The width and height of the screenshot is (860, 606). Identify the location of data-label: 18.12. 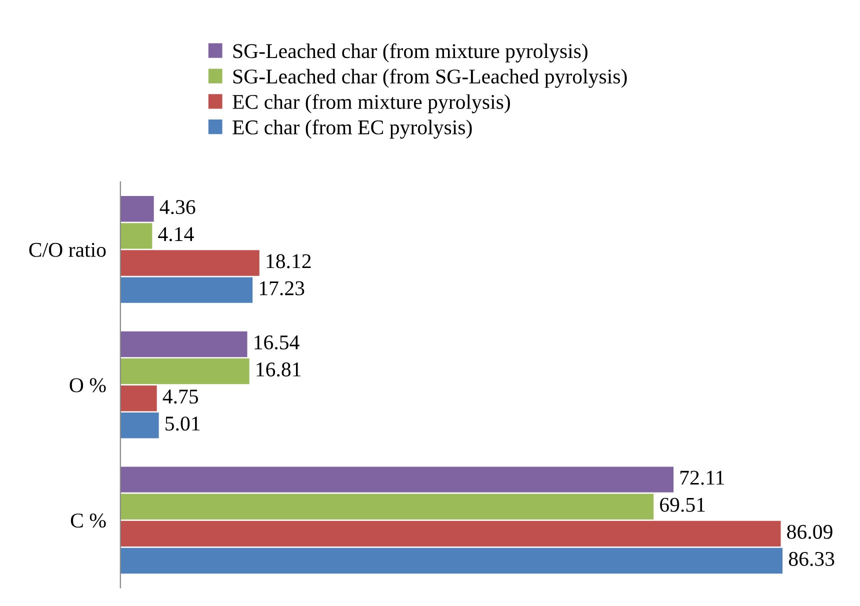
(288, 261).